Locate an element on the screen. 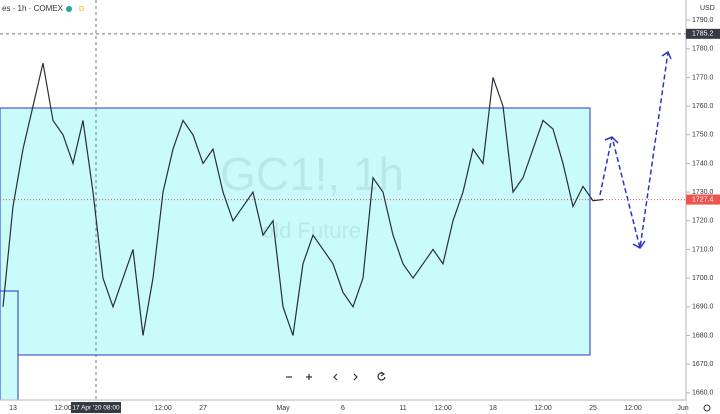 The width and height of the screenshot is (720, 414). scroll-left is located at coordinates (335, 377).